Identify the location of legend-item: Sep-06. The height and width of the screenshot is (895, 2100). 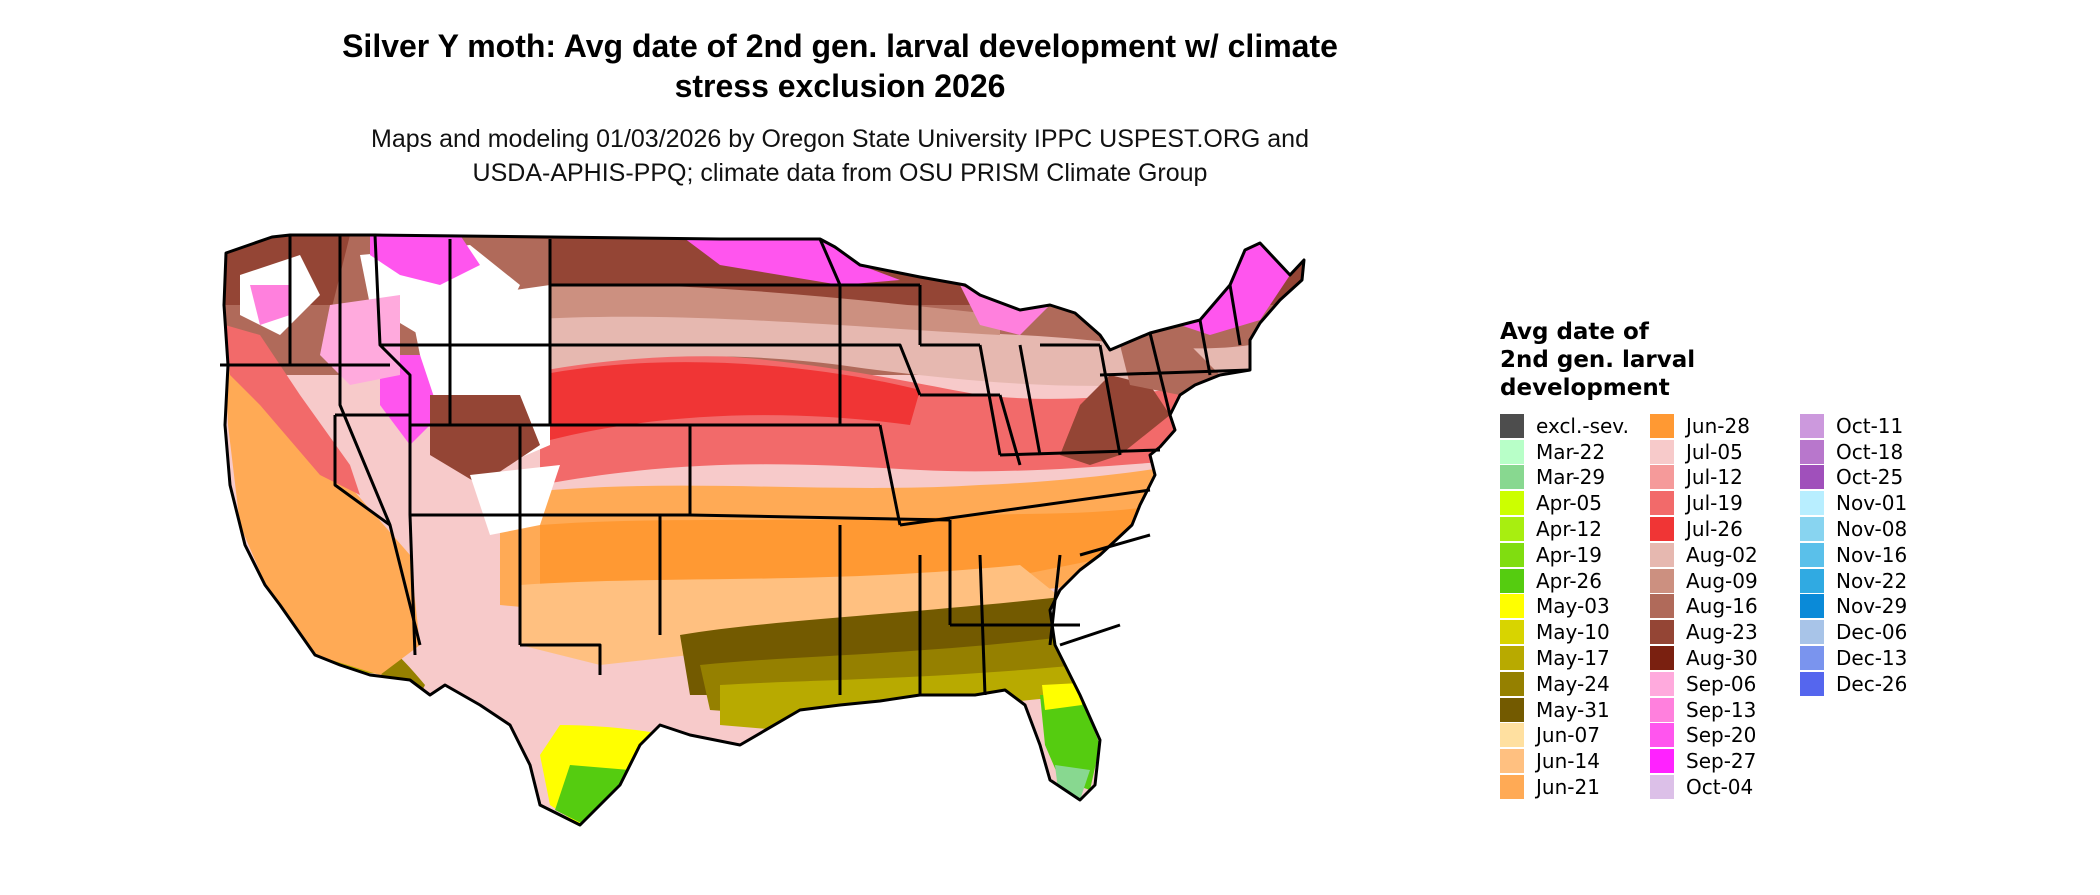
(1725, 684).